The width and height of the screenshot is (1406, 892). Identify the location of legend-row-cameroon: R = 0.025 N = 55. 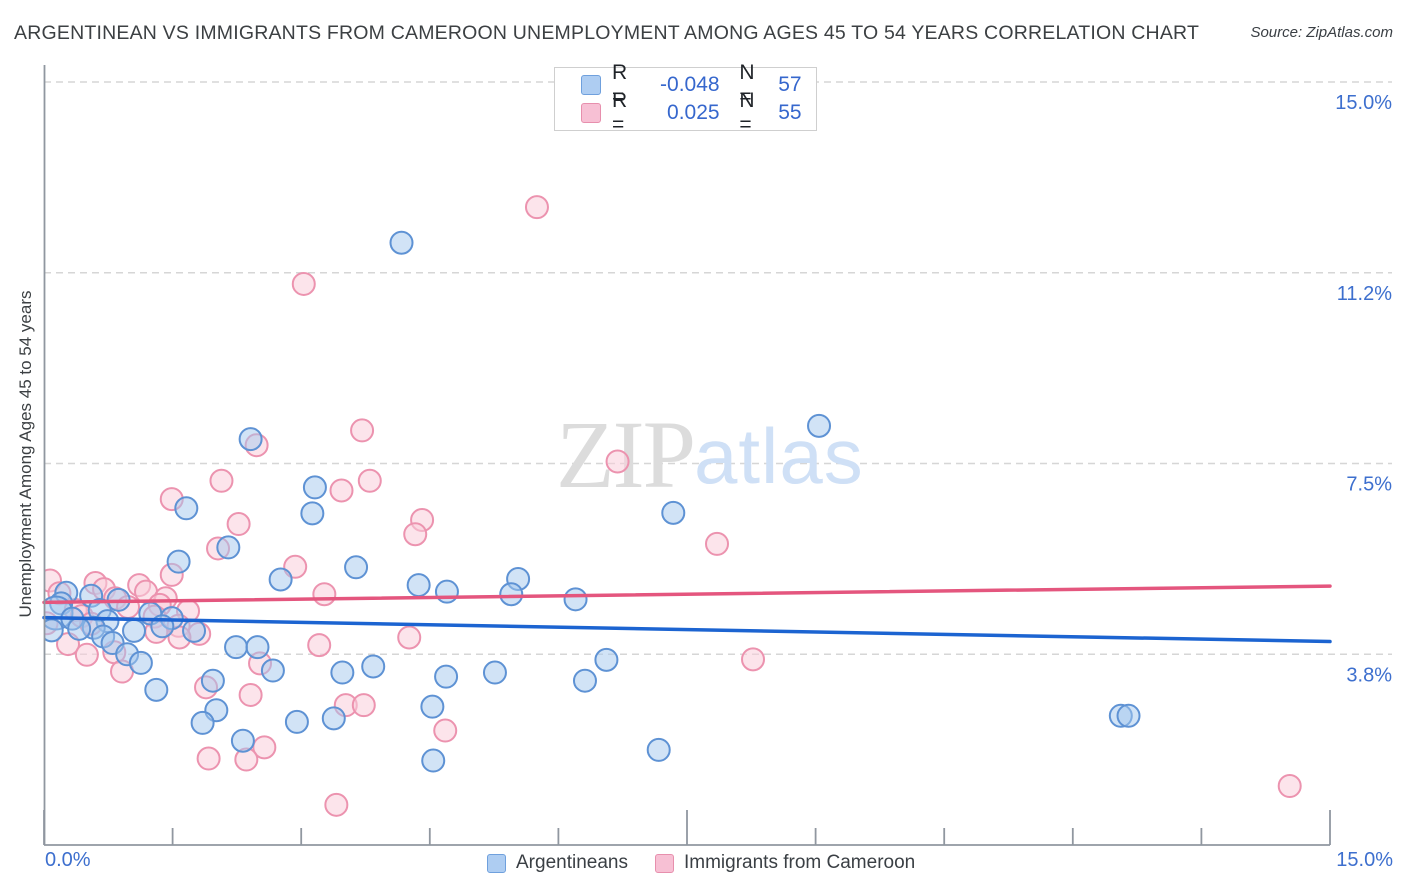
(685, 112).